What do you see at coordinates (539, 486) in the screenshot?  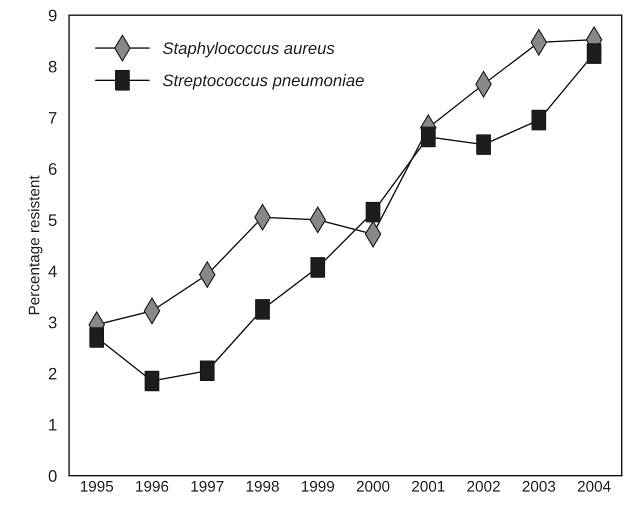 I see `x-tick-label: 2003` at bounding box center [539, 486].